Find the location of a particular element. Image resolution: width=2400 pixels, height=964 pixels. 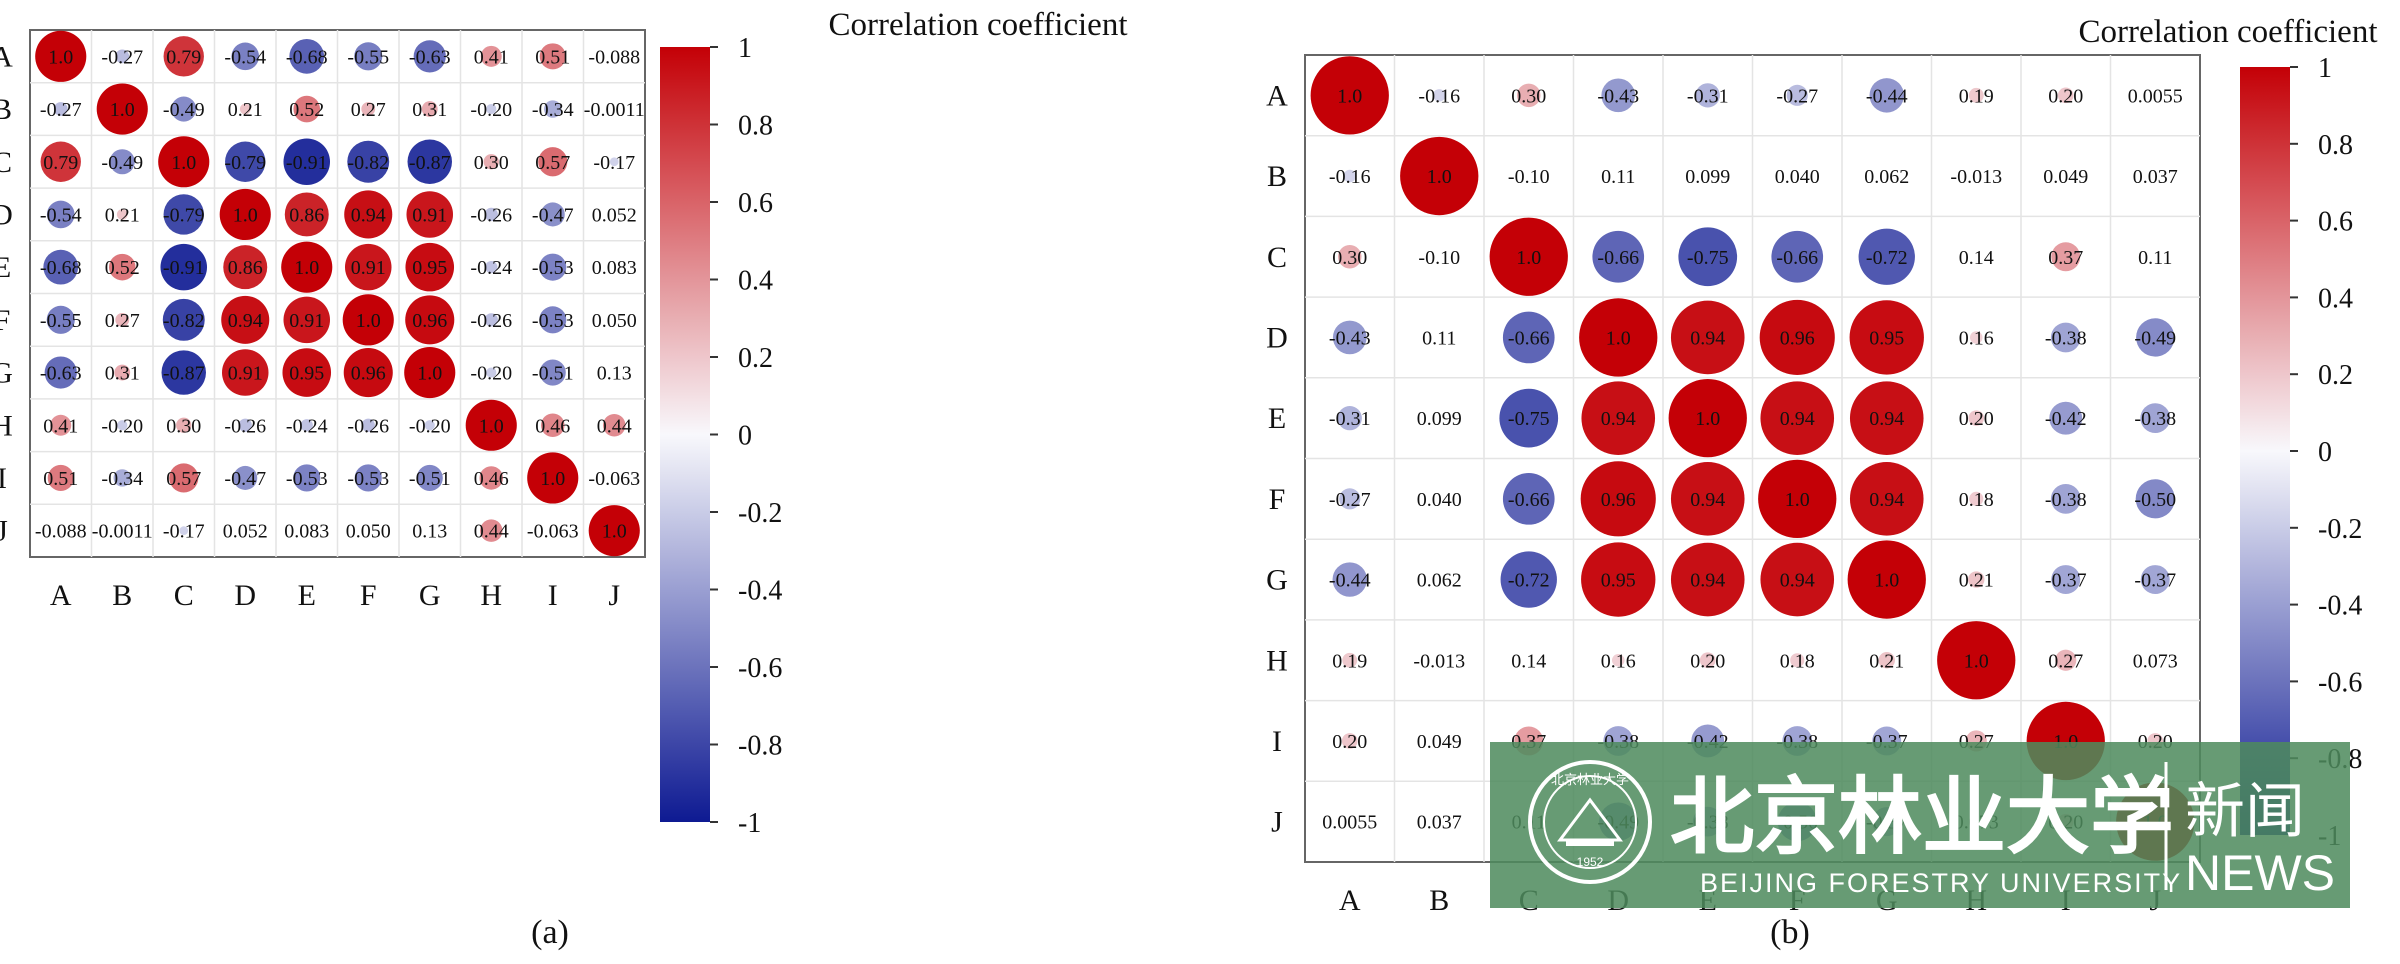

cell-value-label: -0.49 is located at coordinates (184, 110).